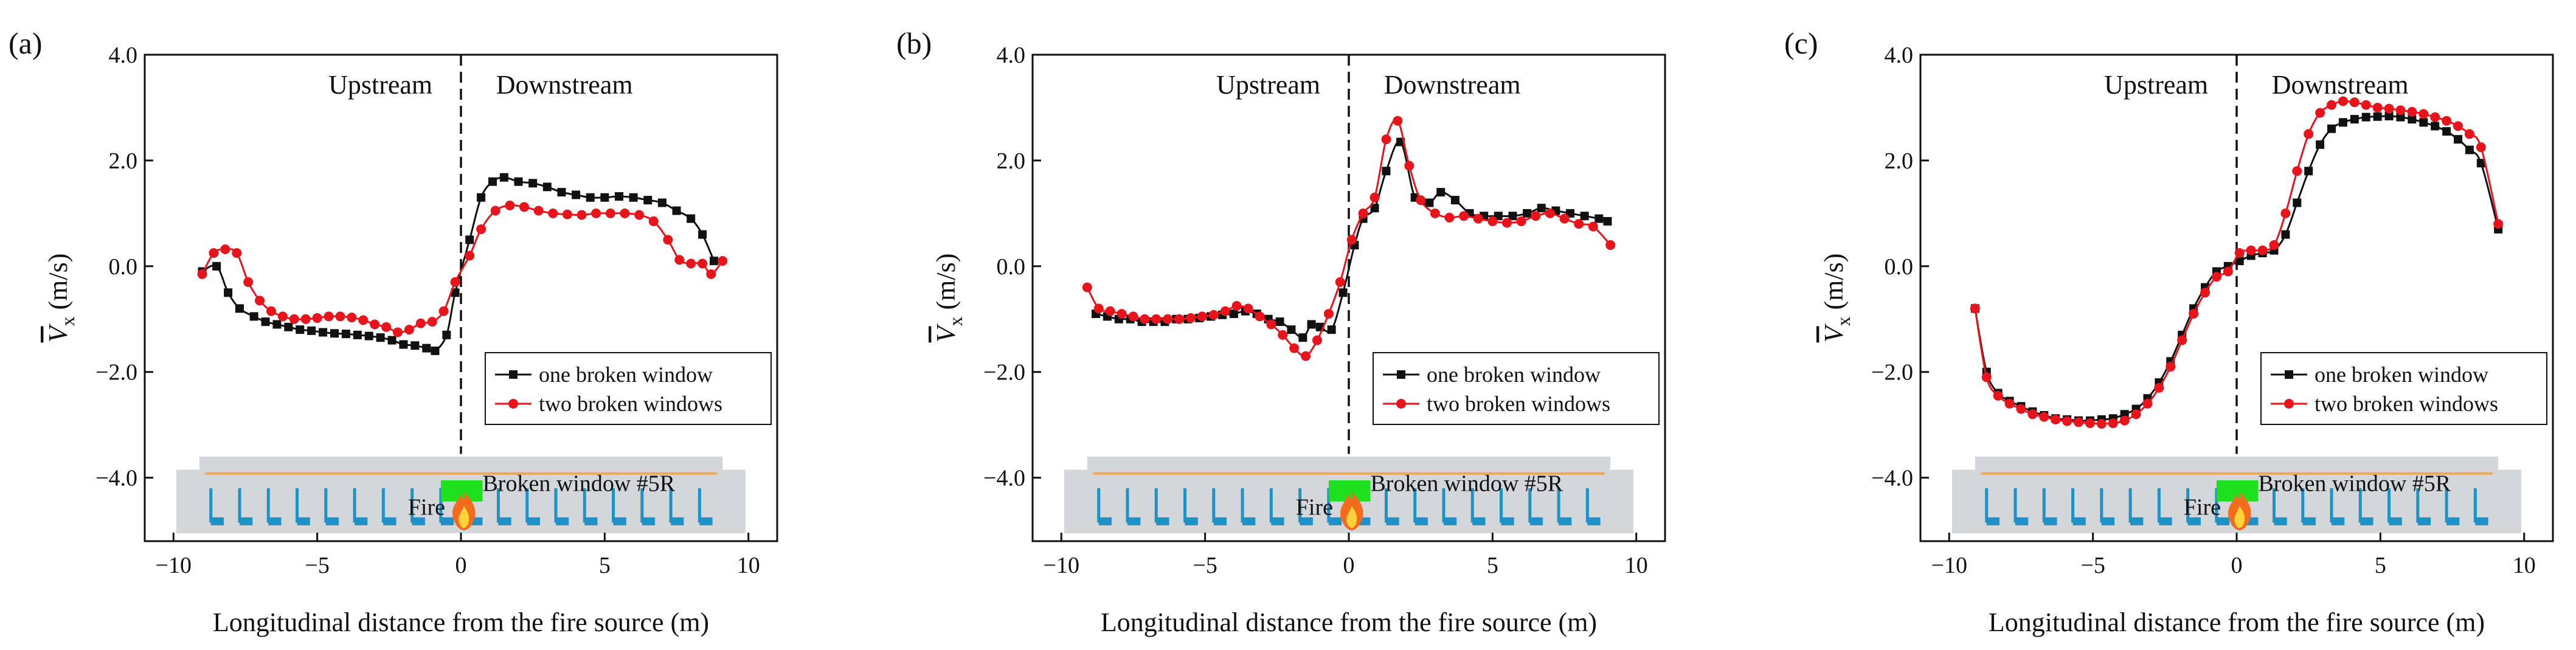 This screenshot has width=2576, height=650. I want to click on broken-window-label: Broken window #5R, so click(1466, 483).